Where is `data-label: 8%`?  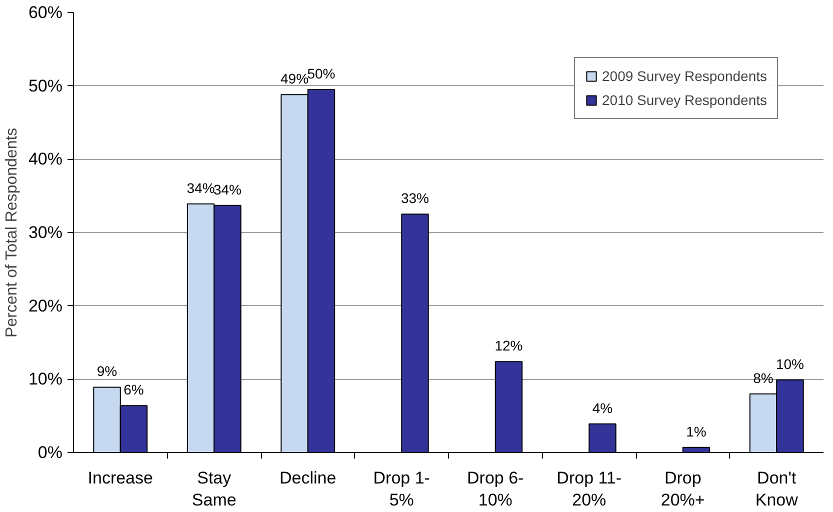
data-label: 8% is located at coordinates (763, 378).